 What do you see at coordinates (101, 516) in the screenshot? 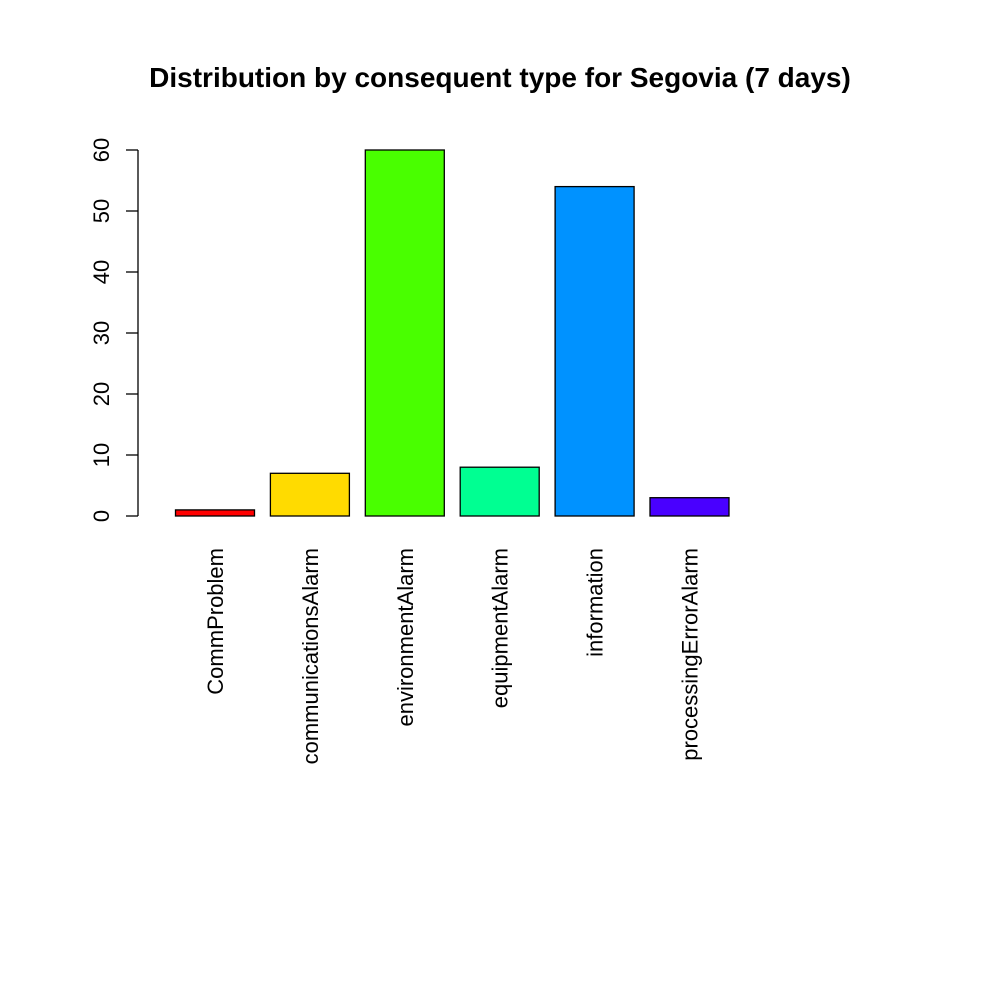
I see `y-tick-label: 0` at bounding box center [101, 516].